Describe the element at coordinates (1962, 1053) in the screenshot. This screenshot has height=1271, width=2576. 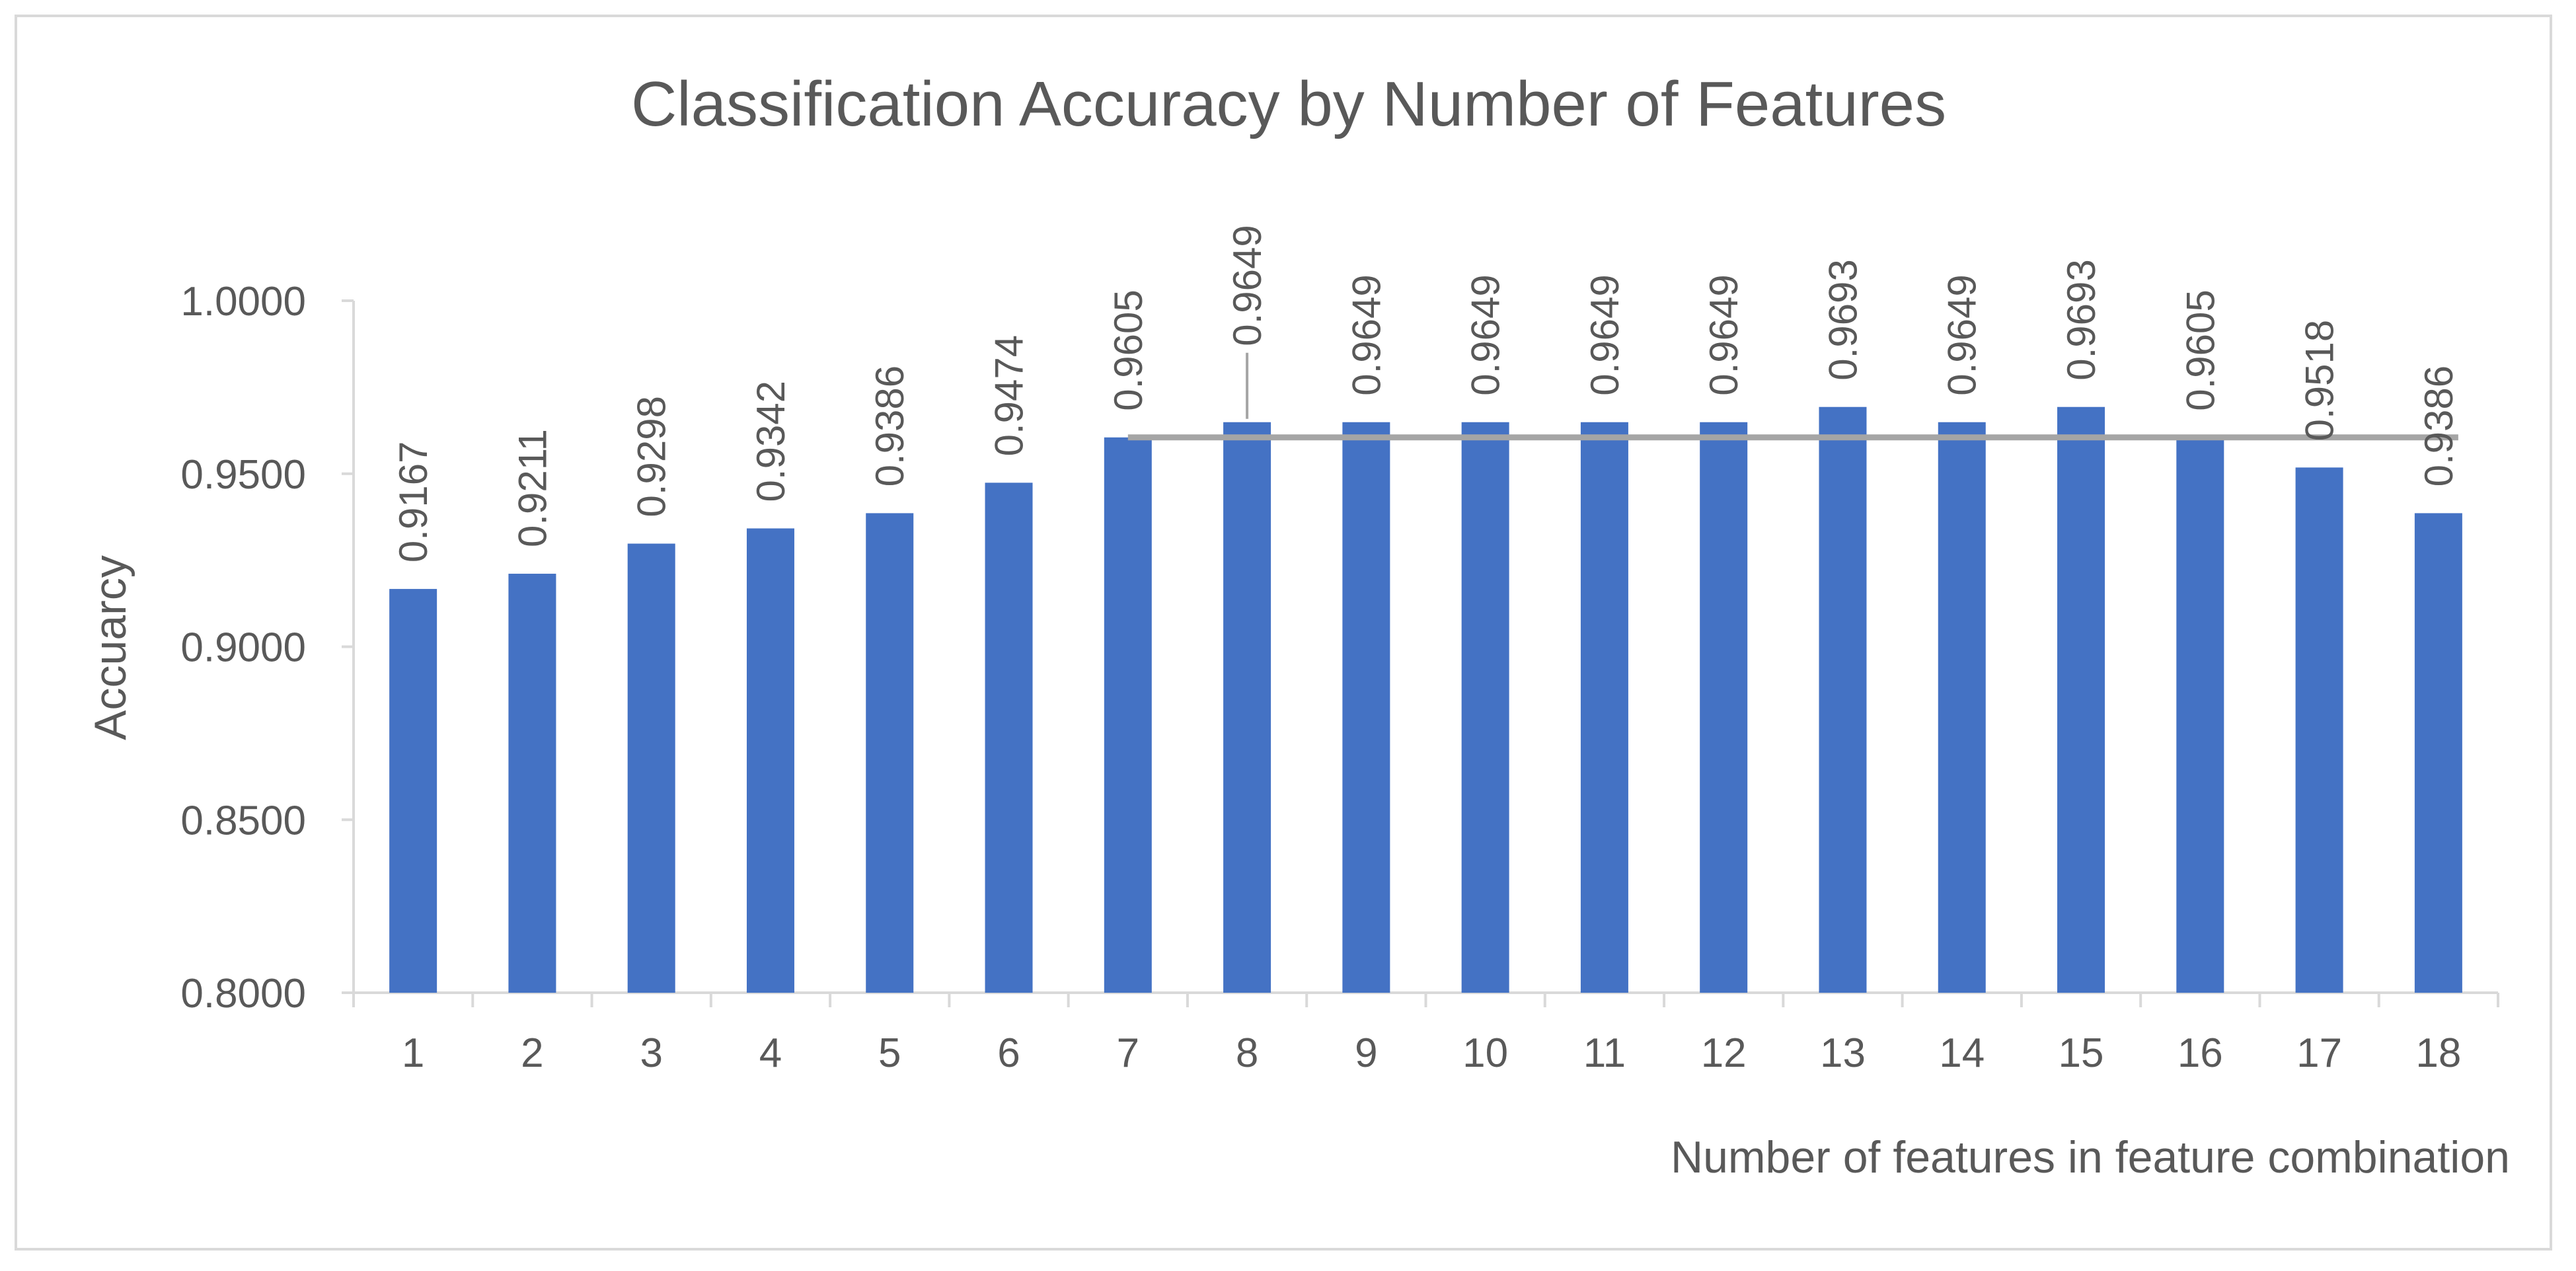
I see `x-tick-label: 14` at that location.